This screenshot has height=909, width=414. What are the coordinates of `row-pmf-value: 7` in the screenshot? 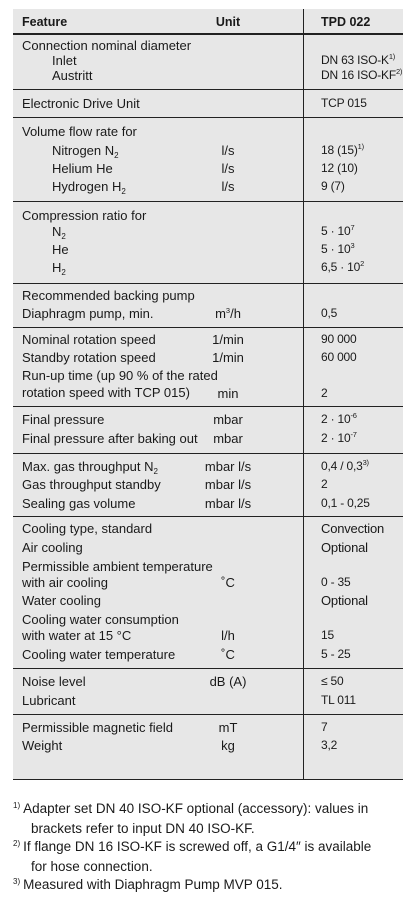 It's located at (324, 727).